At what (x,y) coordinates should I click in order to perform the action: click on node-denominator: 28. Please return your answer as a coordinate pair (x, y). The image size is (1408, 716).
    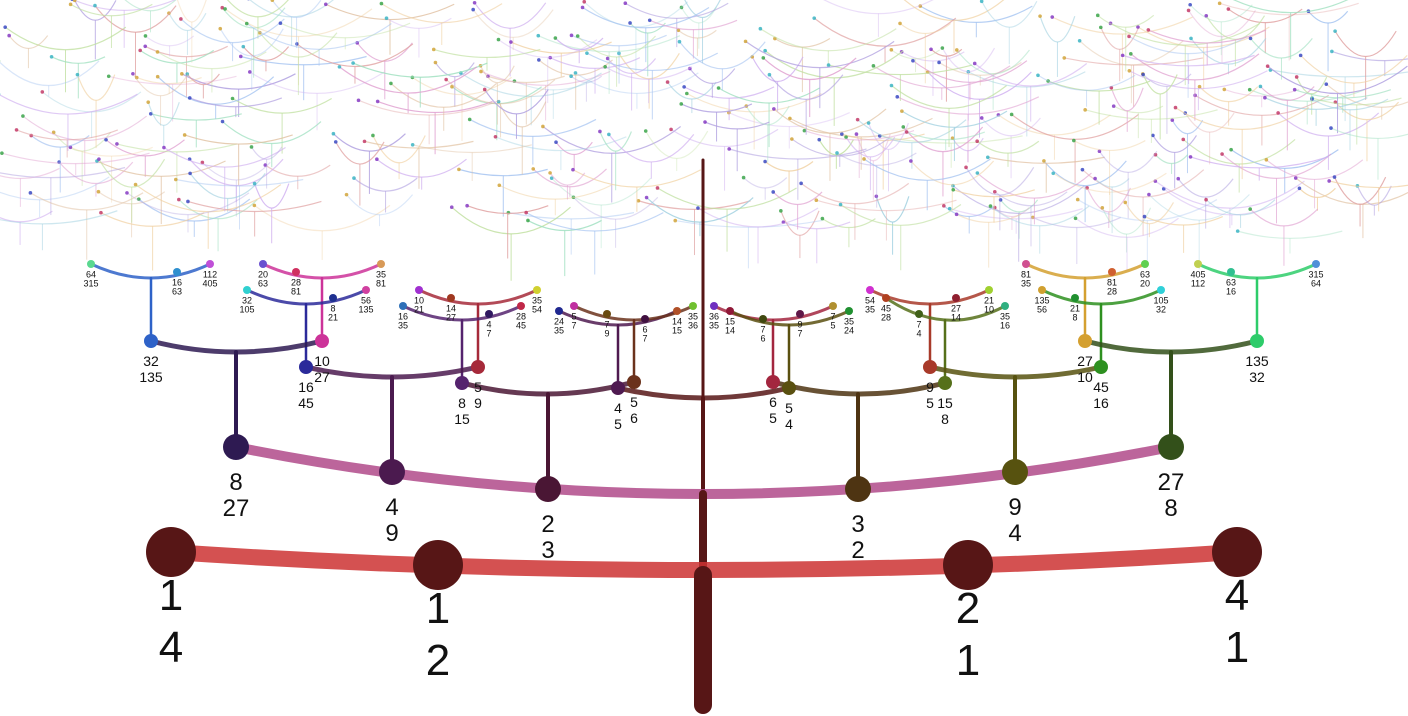
    Looking at the image, I should click on (886, 318).